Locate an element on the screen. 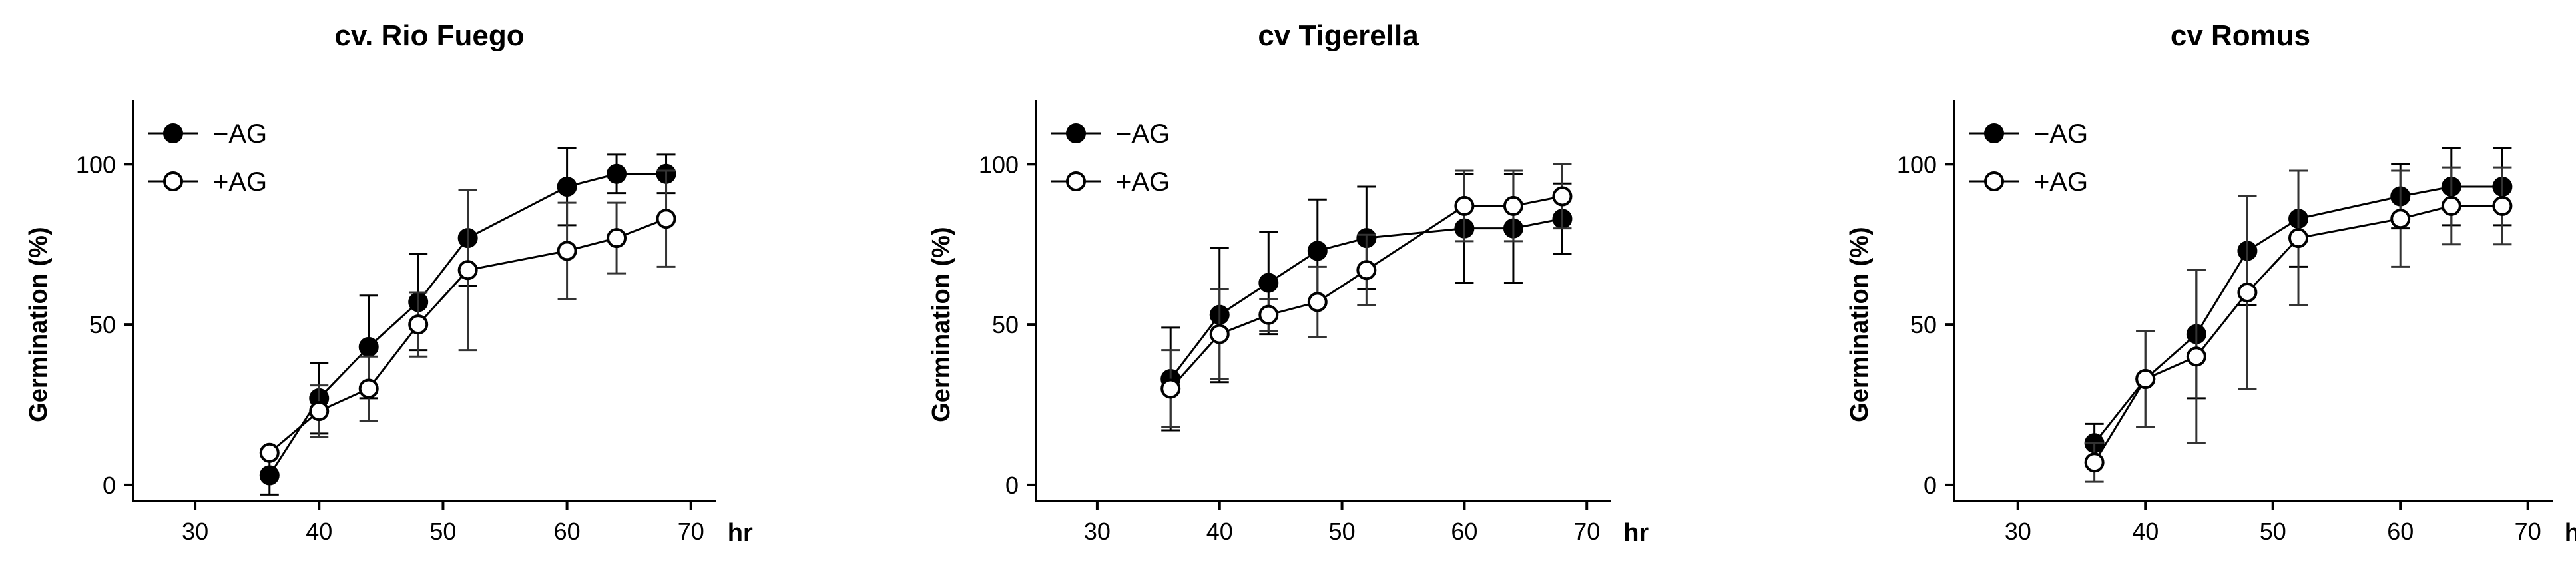 This screenshot has height=577, width=2576. chart-title: cv Tigerella is located at coordinates (1339, 35).